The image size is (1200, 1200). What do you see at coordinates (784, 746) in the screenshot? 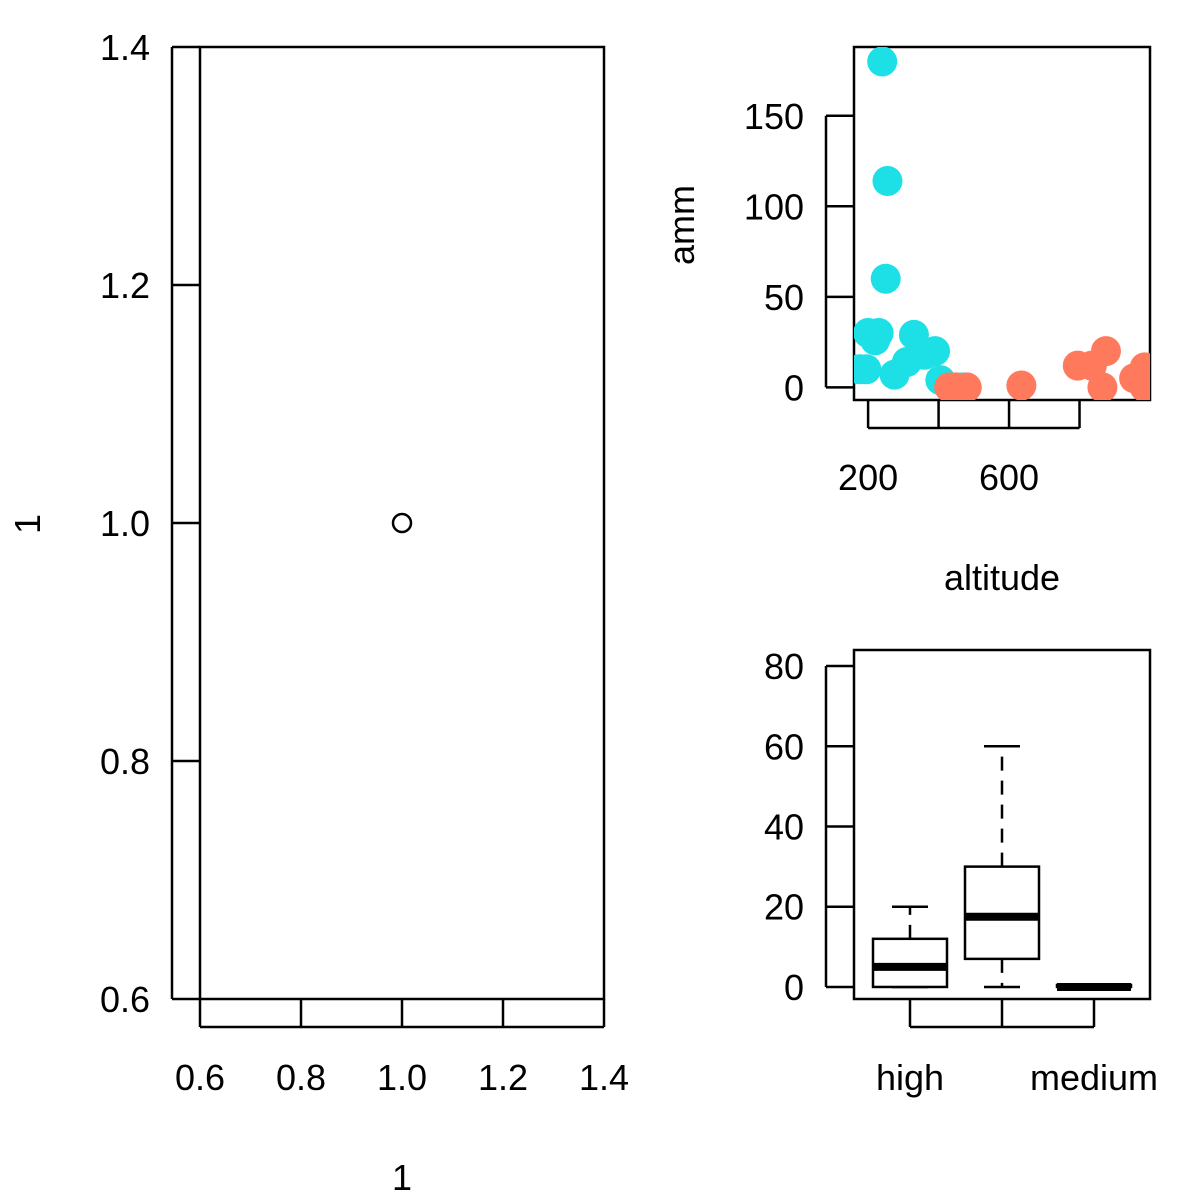
I see `boxplot-y-tick-label: 60` at bounding box center [784, 746].